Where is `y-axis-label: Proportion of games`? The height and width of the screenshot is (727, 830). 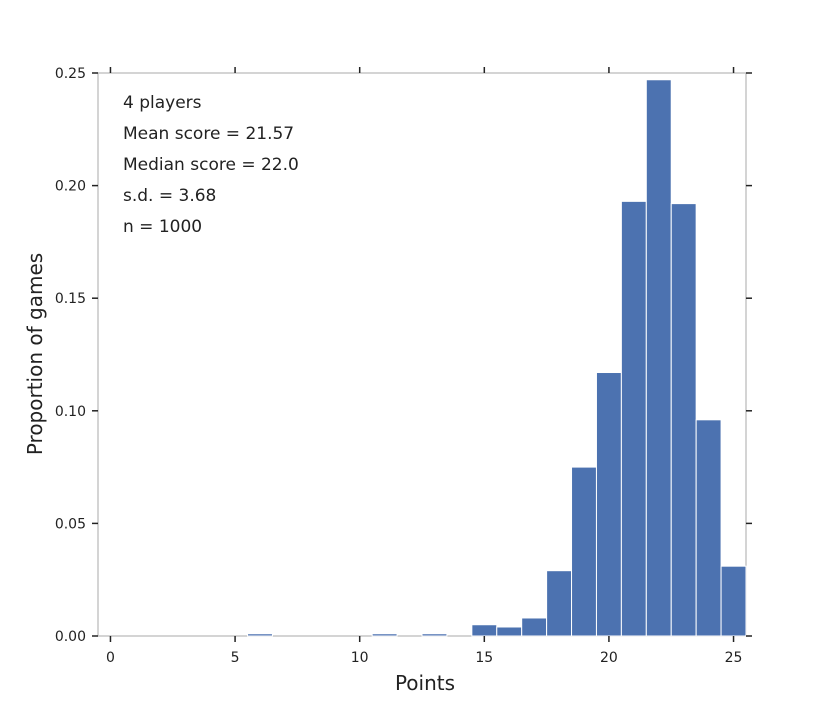
y-axis-label: Proportion of games is located at coordinates (35, 354).